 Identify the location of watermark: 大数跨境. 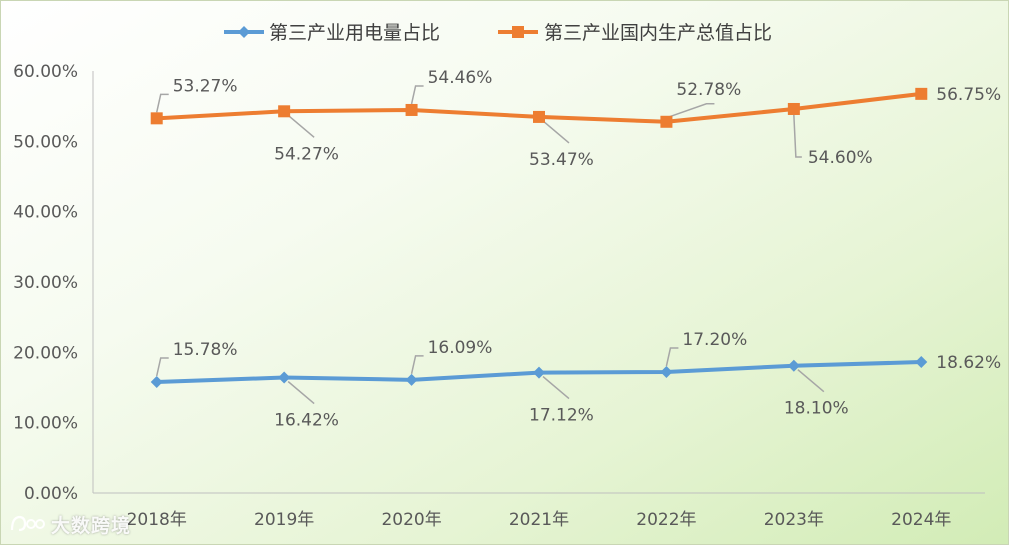
(70, 524).